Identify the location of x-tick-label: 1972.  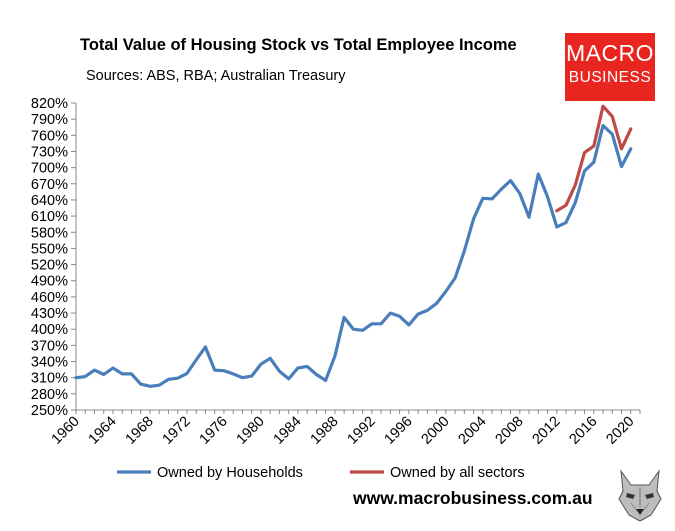
(177, 431).